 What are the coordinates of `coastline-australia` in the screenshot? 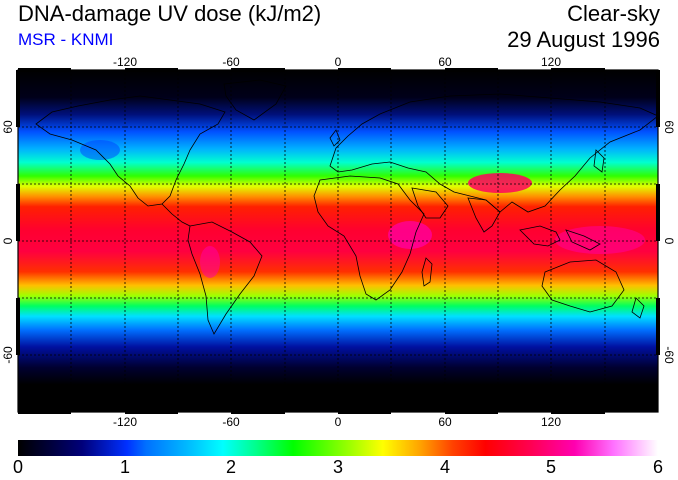 It's located at (583, 286).